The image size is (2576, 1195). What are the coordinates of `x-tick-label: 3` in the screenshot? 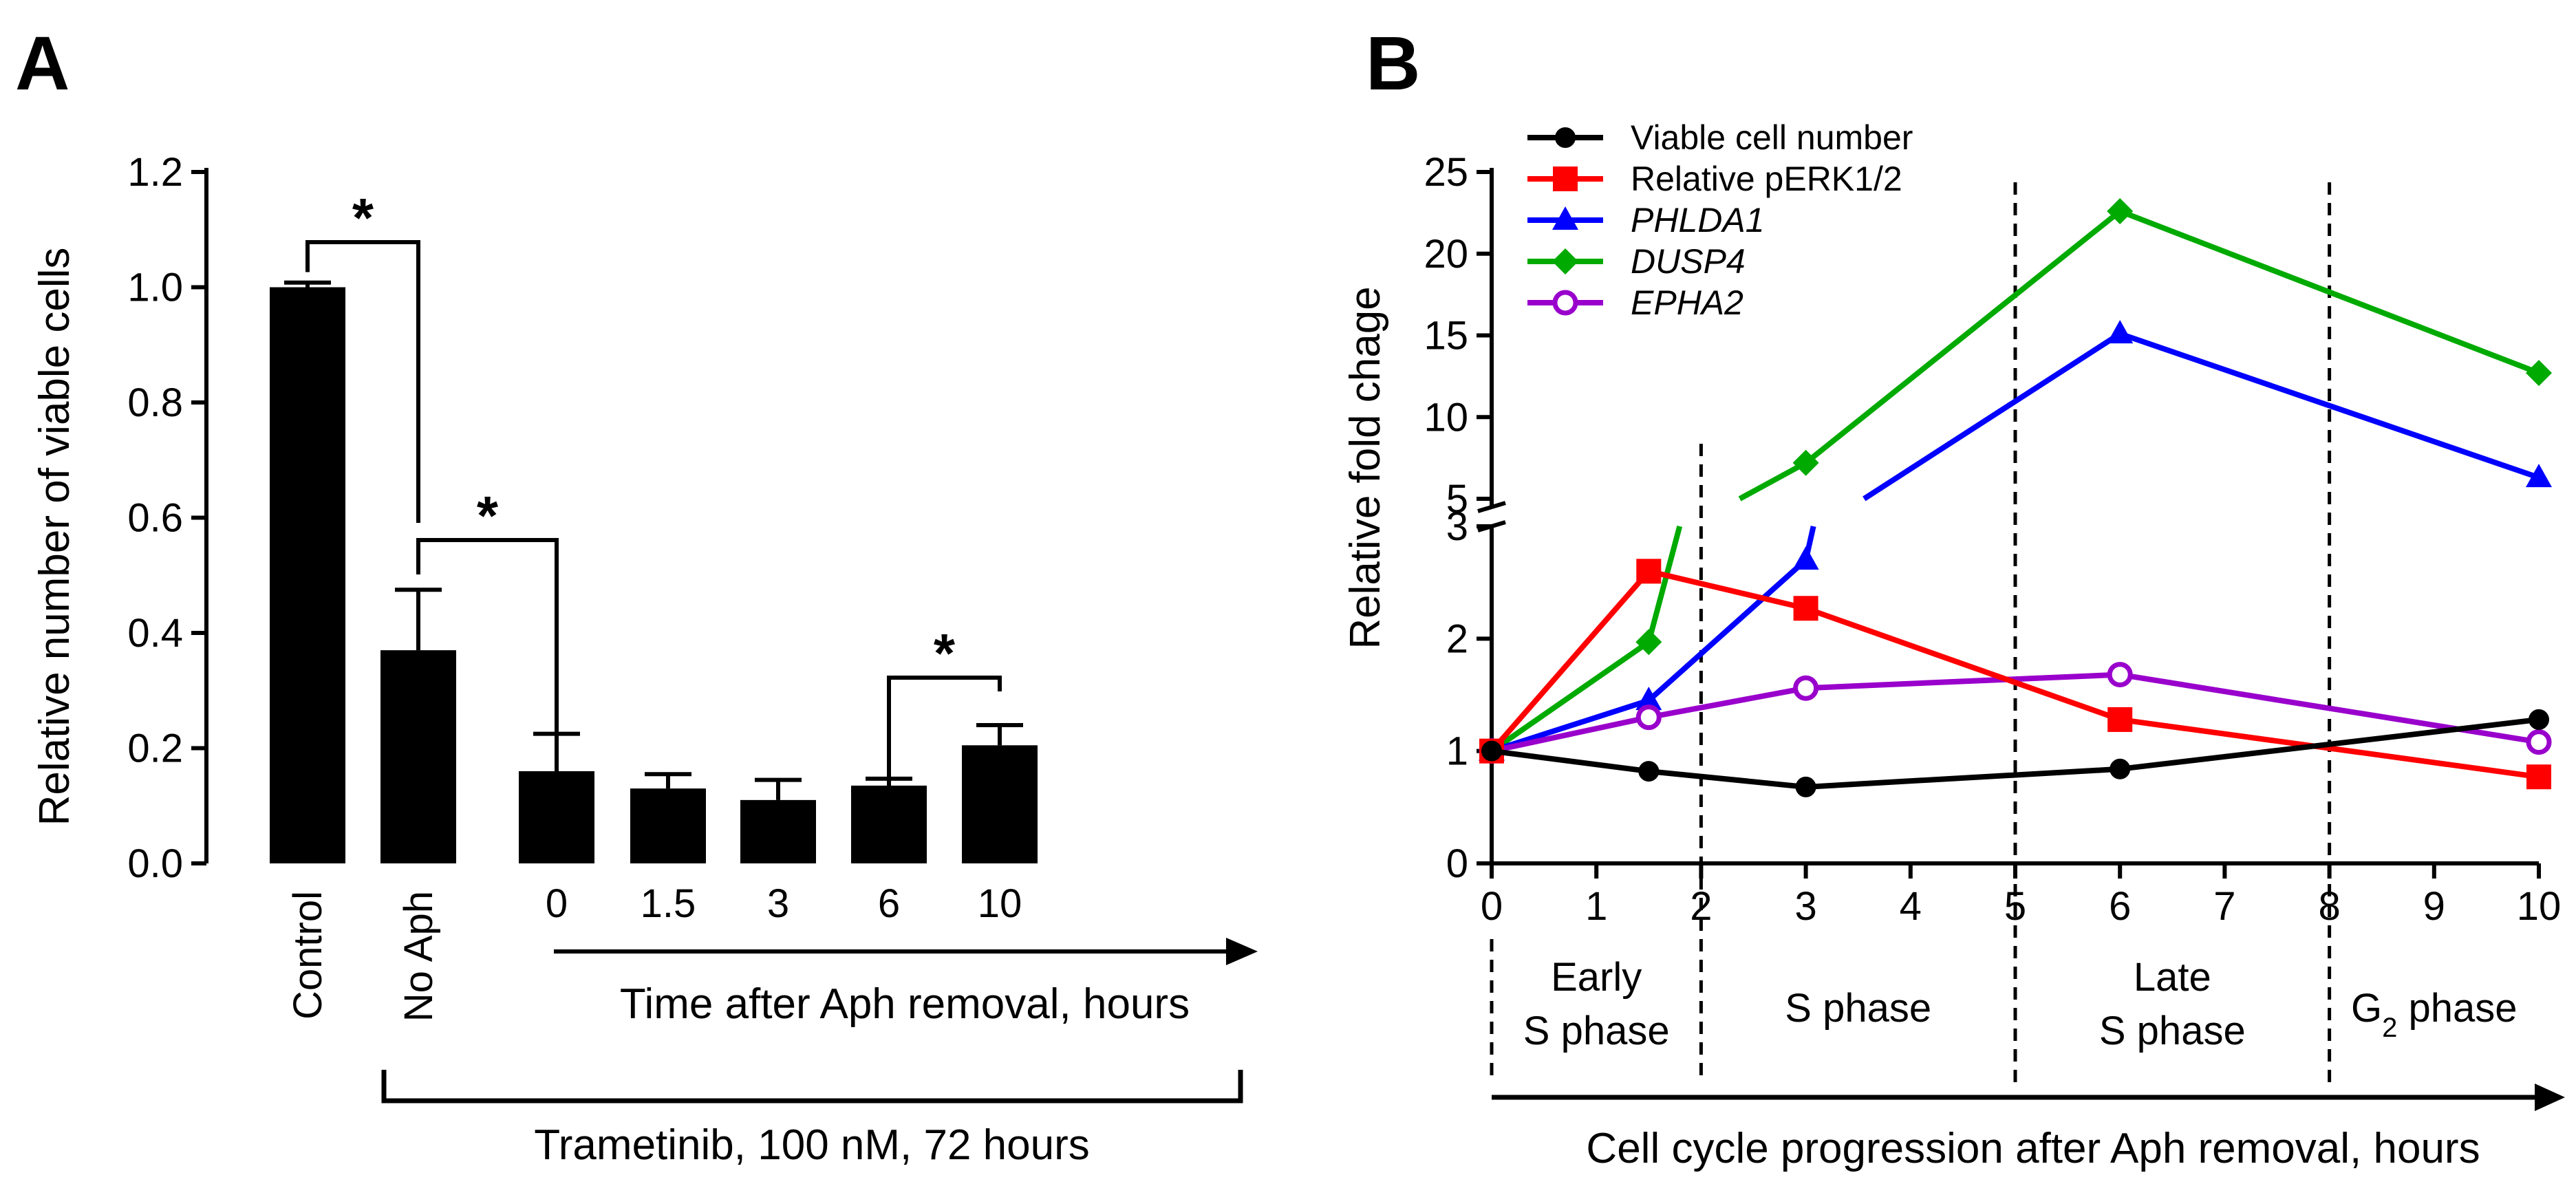 It's located at (778, 903).